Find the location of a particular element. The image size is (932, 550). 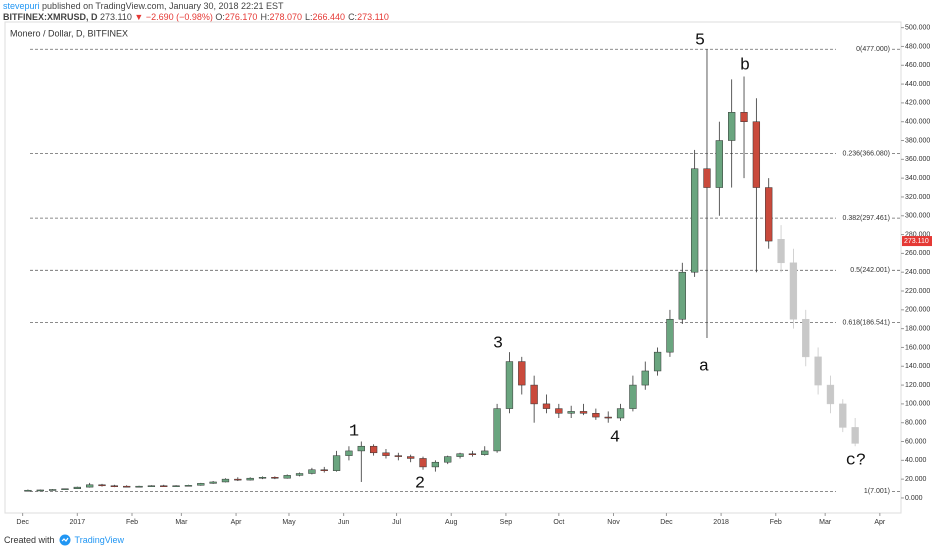

x-tick-label: Mar is located at coordinates (181, 522).